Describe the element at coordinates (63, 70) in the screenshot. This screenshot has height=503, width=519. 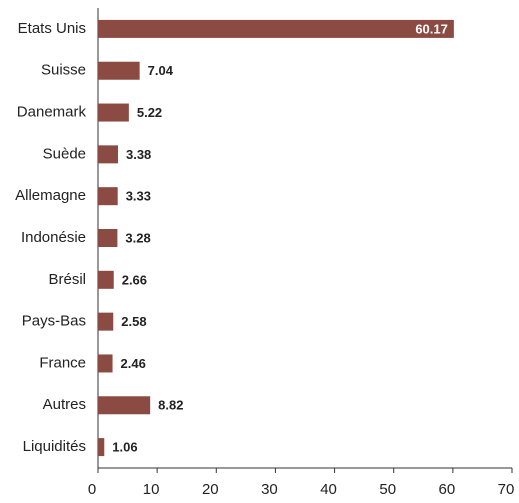
I see `y-tick-label: Suisse` at that location.